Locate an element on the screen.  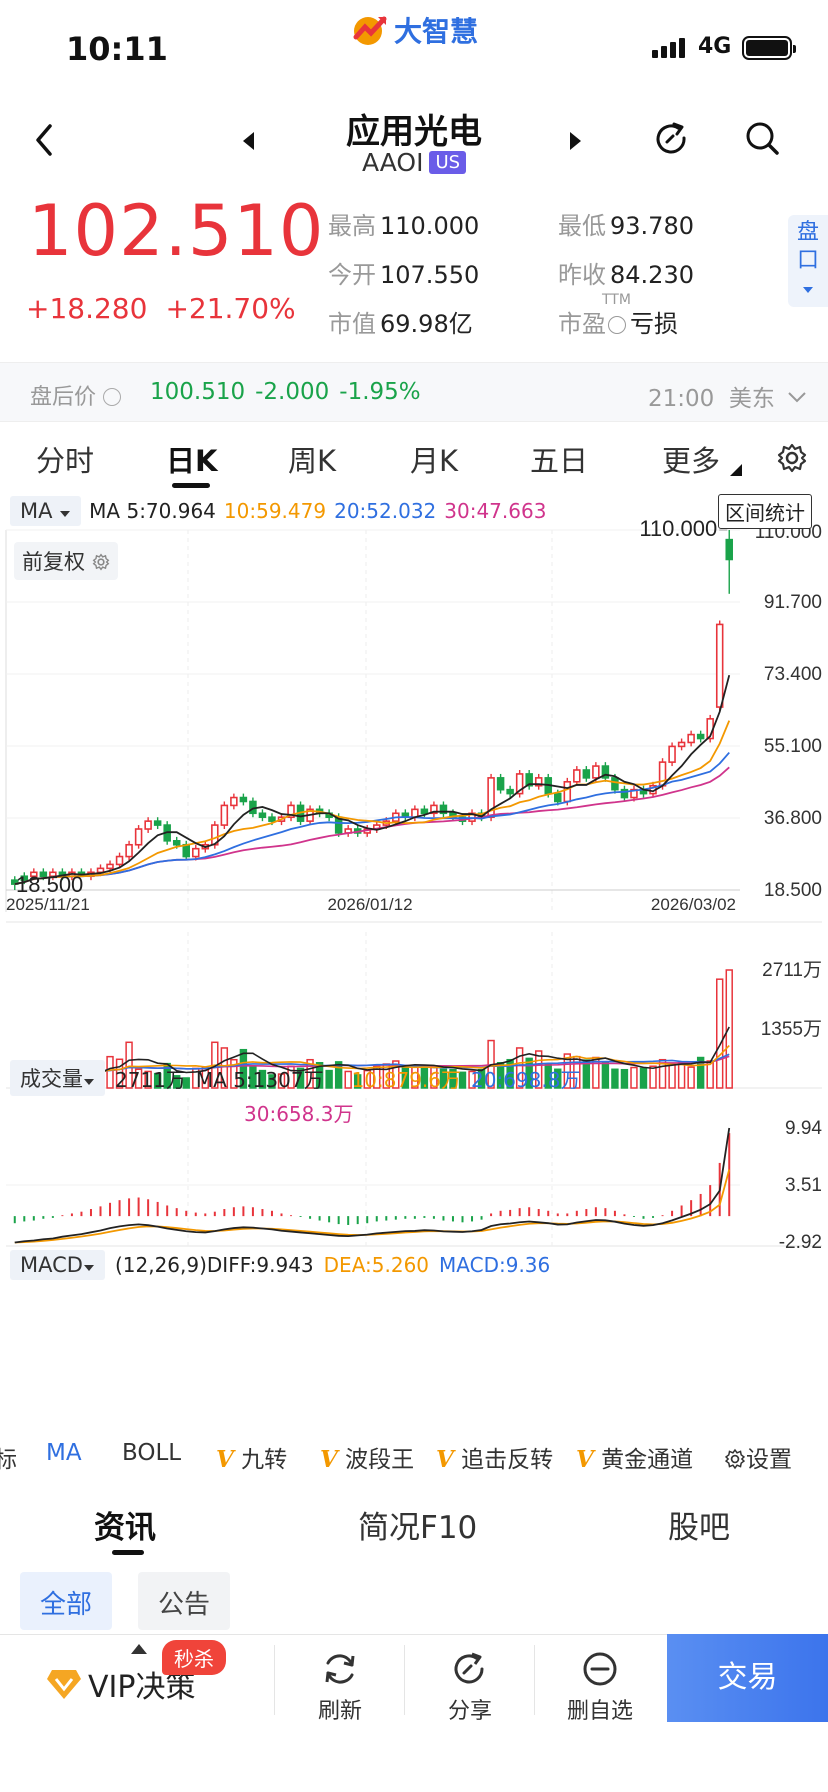
macd-indicator-label: MACD is located at coordinates (51, 1265).